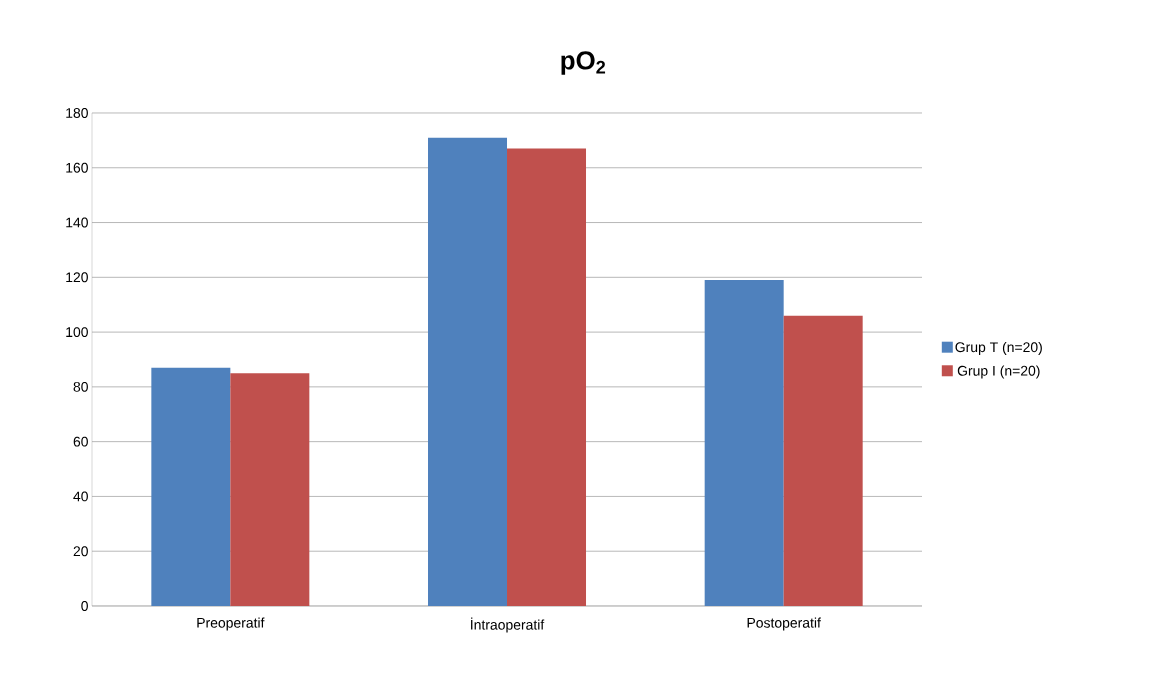 The image size is (1166, 675). Describe the element at coordinates (84, 606) in the screenshot. I see `y-tick-label: 0` at that location.